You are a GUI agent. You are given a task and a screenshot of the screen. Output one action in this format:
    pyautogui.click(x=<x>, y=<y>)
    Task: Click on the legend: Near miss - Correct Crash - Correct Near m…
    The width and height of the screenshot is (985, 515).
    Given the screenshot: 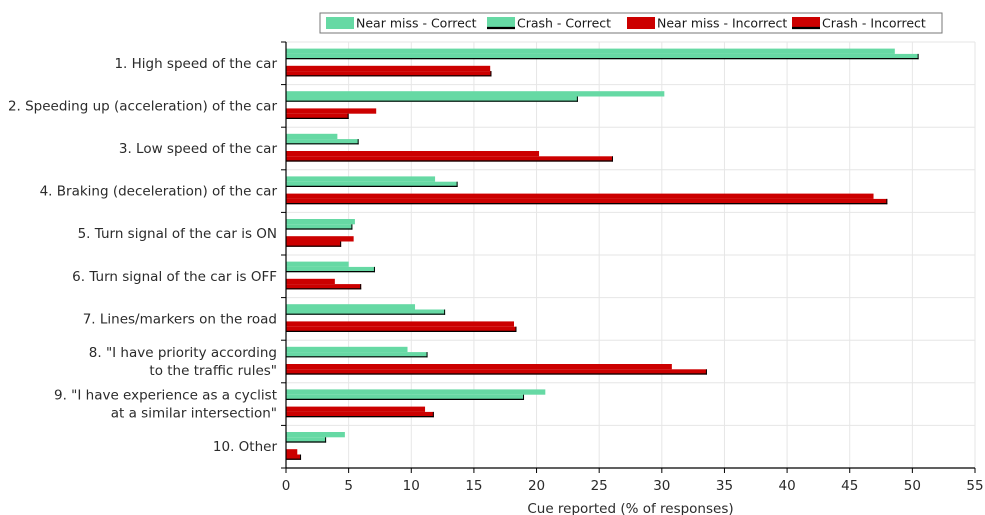 What is the action you would take?
    pyautogui.click(x=631, y=23)
    